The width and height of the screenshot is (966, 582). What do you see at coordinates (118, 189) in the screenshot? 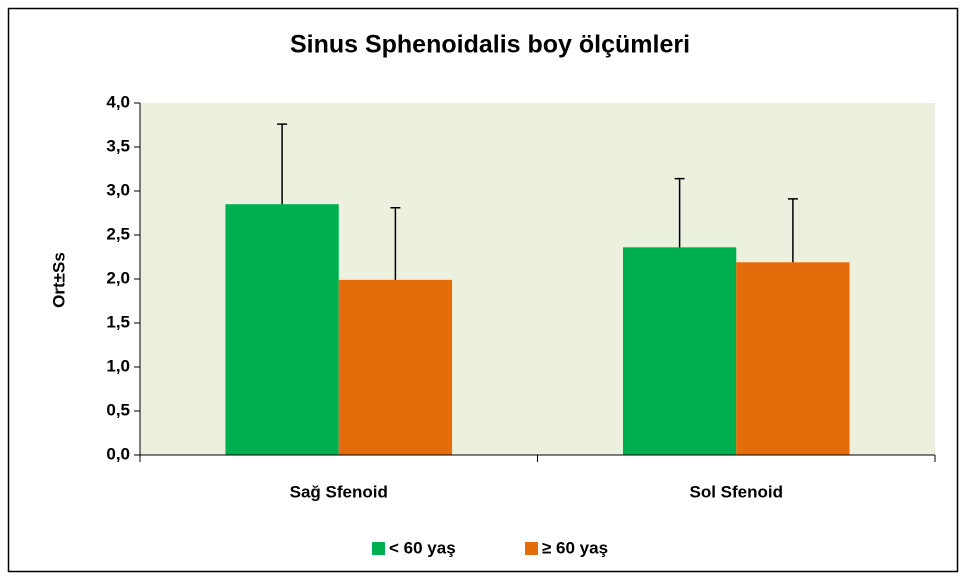
I see `y-tick-label: 3,0` at bounding box center [118, 189].